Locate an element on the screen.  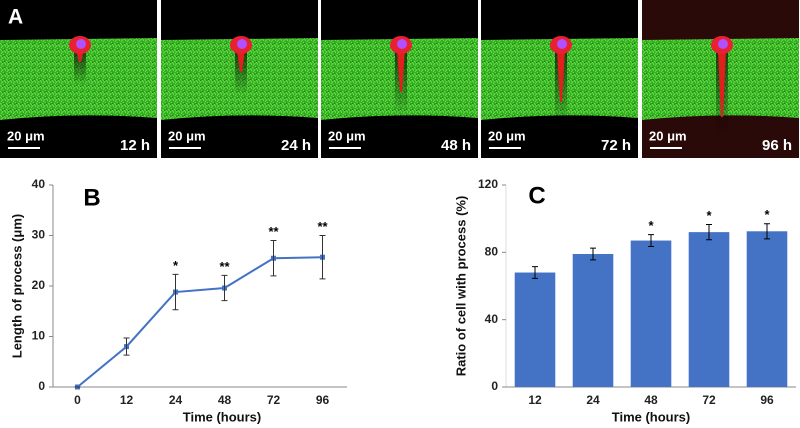
micrograph: 20 μm 12 h is located at coordinates (78, 79).